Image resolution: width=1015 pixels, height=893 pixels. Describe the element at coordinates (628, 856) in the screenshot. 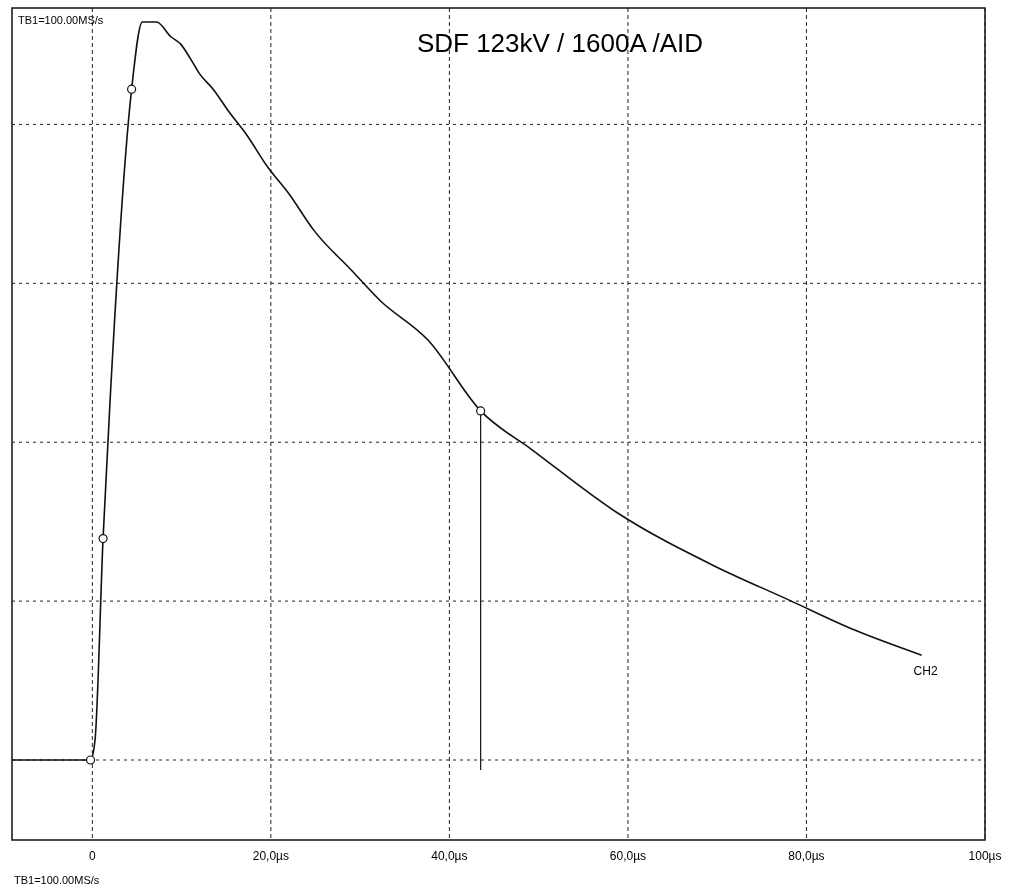

I see `x-tick-label: 60,0µs` at that location.